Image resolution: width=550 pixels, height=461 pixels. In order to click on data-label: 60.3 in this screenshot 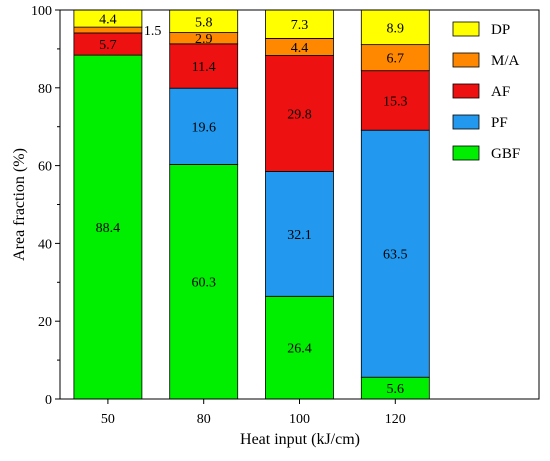, I will do `click(203, 283)`.